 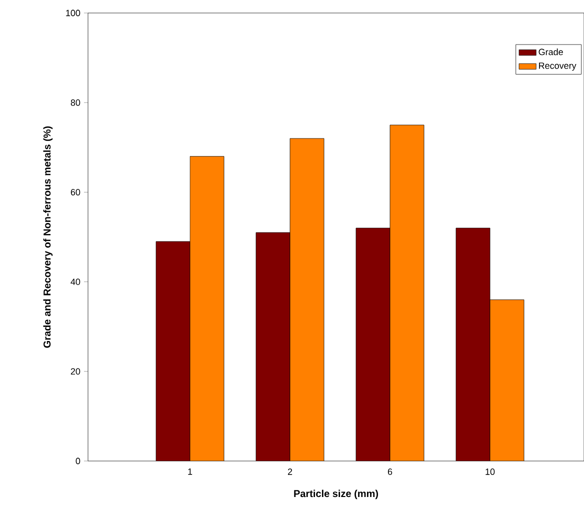 What do you see at coordinates (75, 102) in the screenshot?
I see `y-tick-label: 80` at bounding box center [75, 102].